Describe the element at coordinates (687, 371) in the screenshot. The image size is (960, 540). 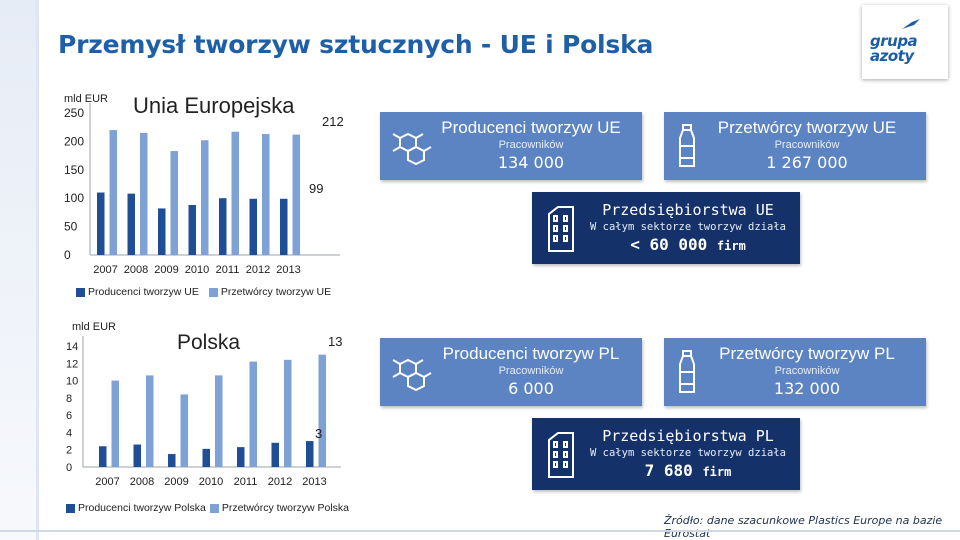
I see `bottle-icon` at that location.